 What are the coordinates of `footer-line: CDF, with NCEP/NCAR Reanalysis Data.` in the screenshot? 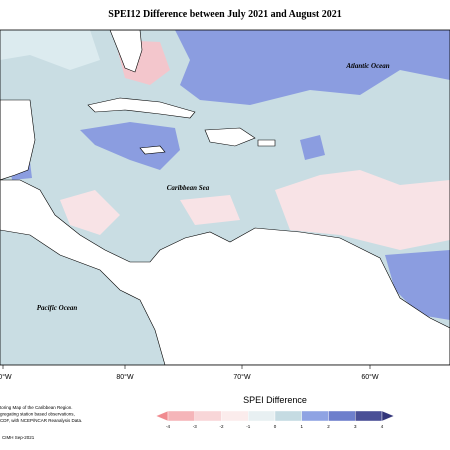 It's located at (41, 420).